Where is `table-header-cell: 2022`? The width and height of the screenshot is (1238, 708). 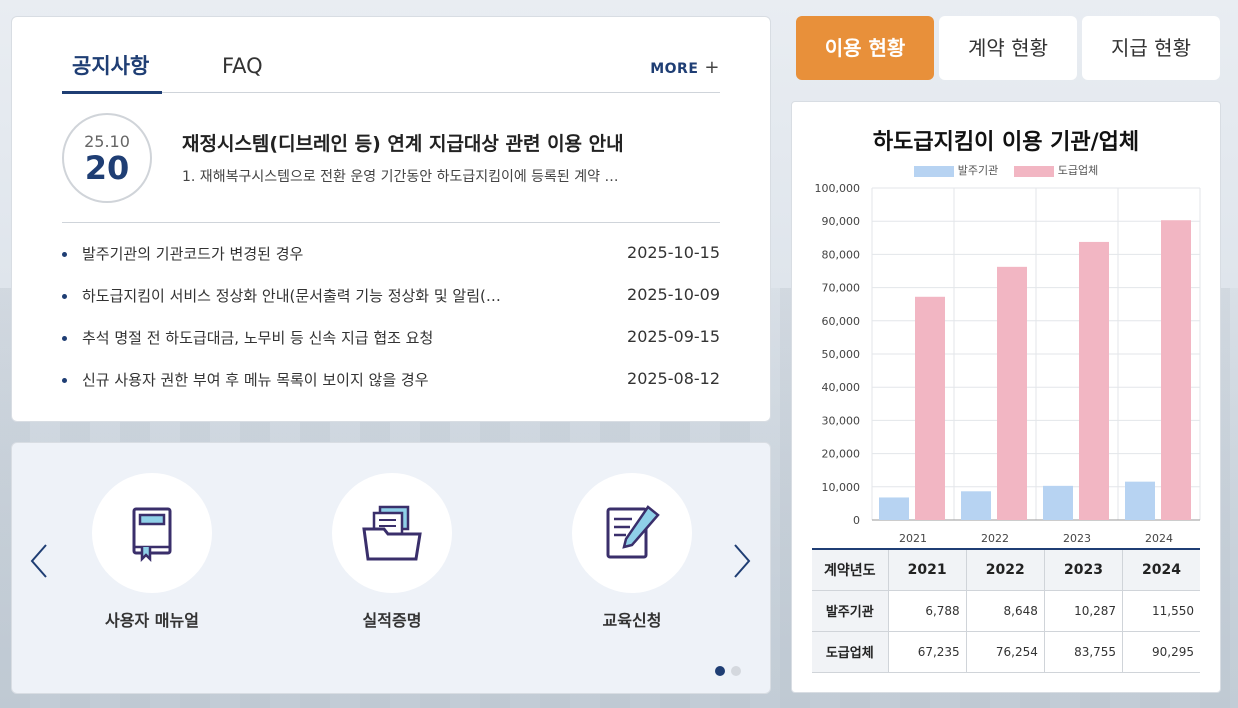 table-header-cell: 2022 is located at coordinates (1005, 569).